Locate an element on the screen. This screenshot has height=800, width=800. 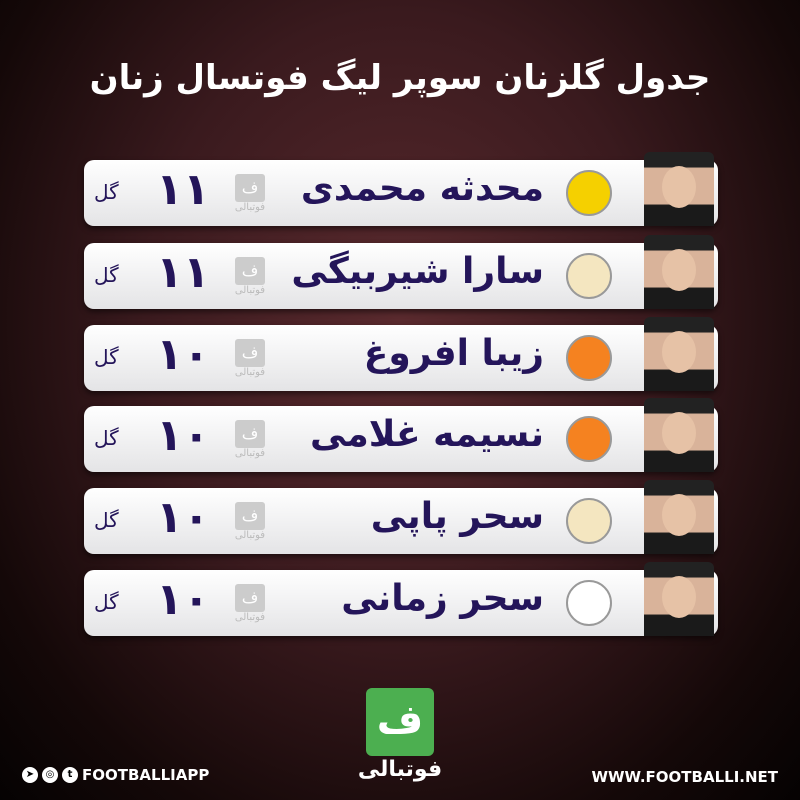
footballi-logo: ف is located at coordinates (400, 722).